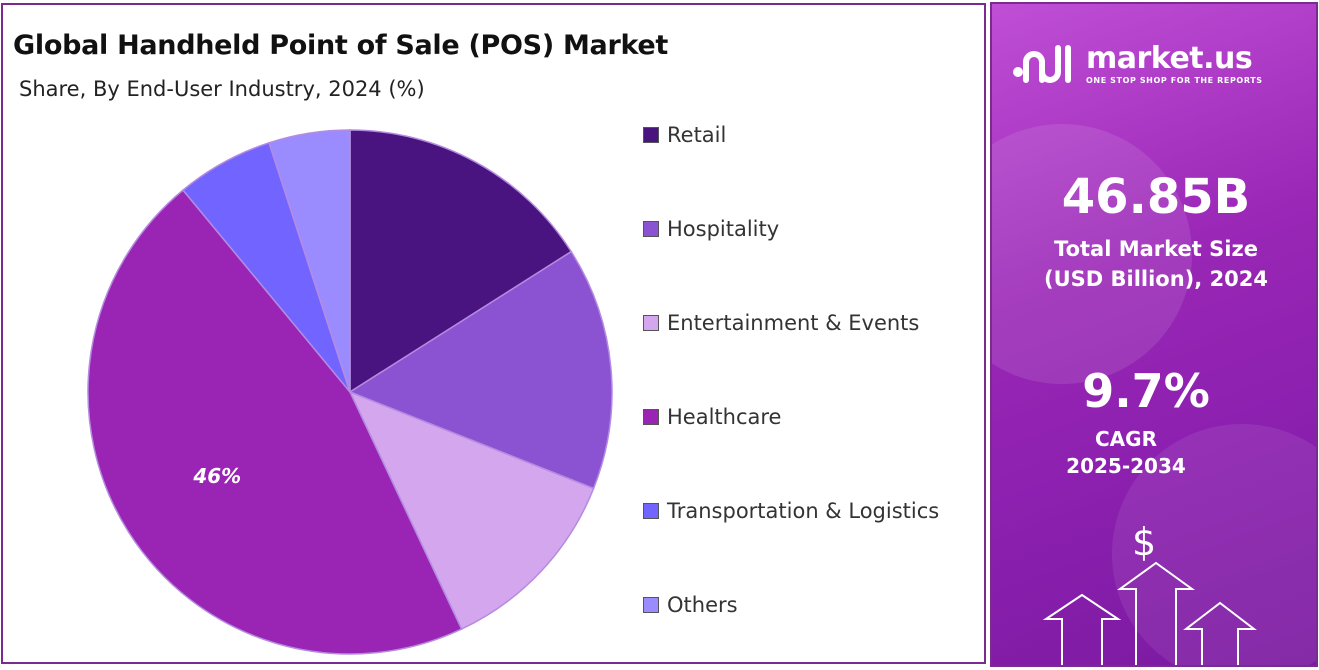  I want to click on legend-label: Healthcare, so click(724, 417).